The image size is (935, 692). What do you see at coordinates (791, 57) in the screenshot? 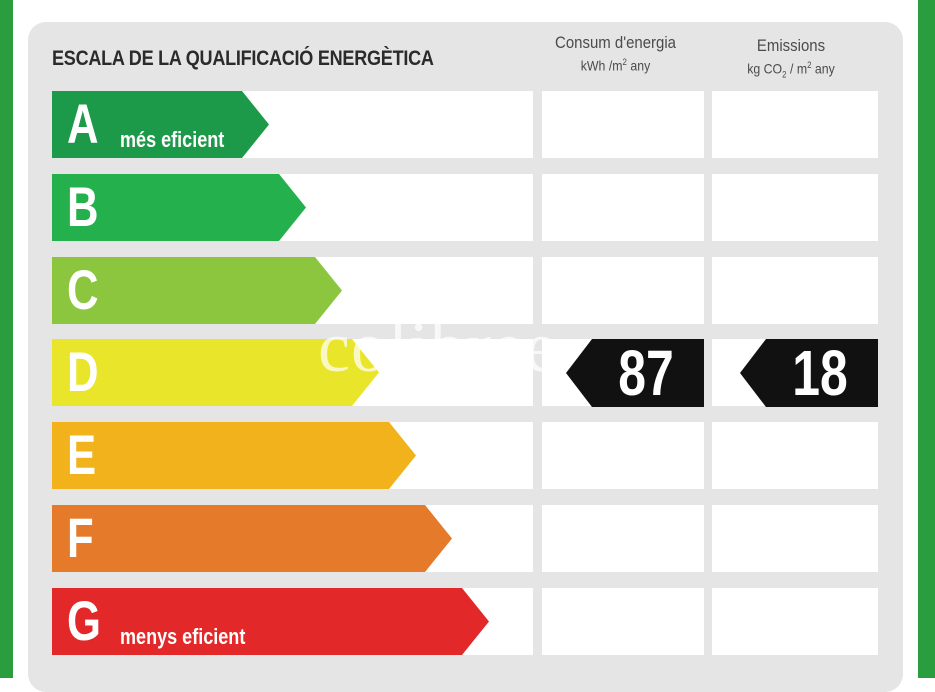
I see `emissions-header: Emissions kg CO2 / m2 any` at bounding box center [791, 57].